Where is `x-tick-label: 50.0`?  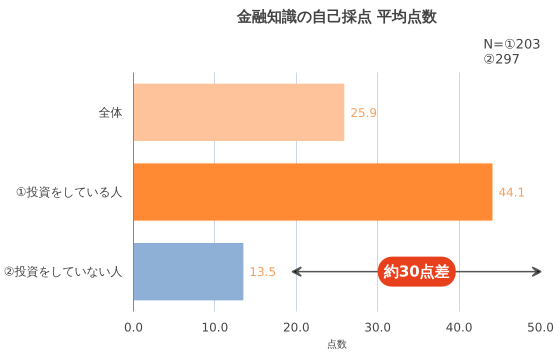
x-tick-label: 50.0 is located at coordinates (540, 327).